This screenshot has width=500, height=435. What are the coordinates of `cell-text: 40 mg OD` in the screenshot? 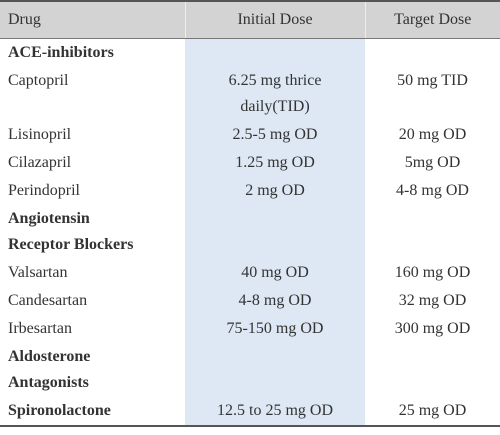 It's located at (275, 272).